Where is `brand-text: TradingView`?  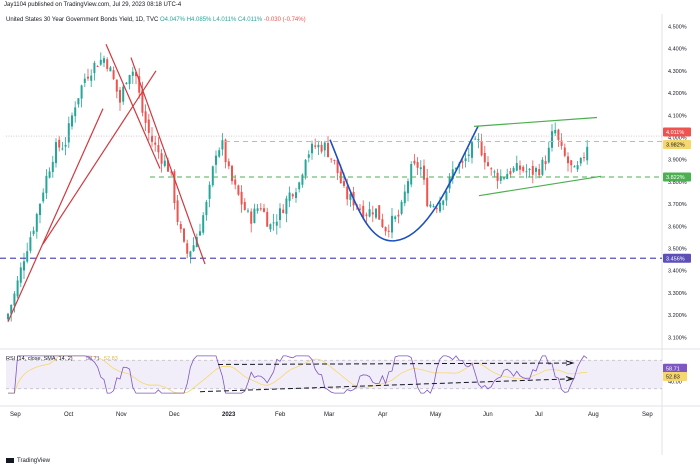 brand-text: TradingView is located at coordinates (34, 461).